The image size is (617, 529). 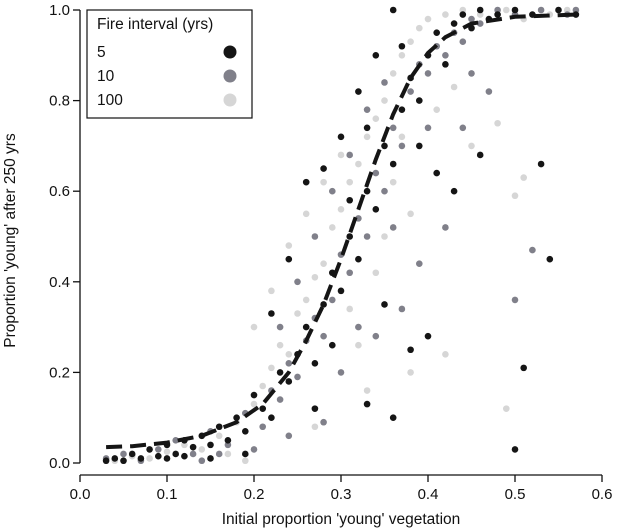 I want to click on x-tick-label: 0.2, so click(x=254, y=494).